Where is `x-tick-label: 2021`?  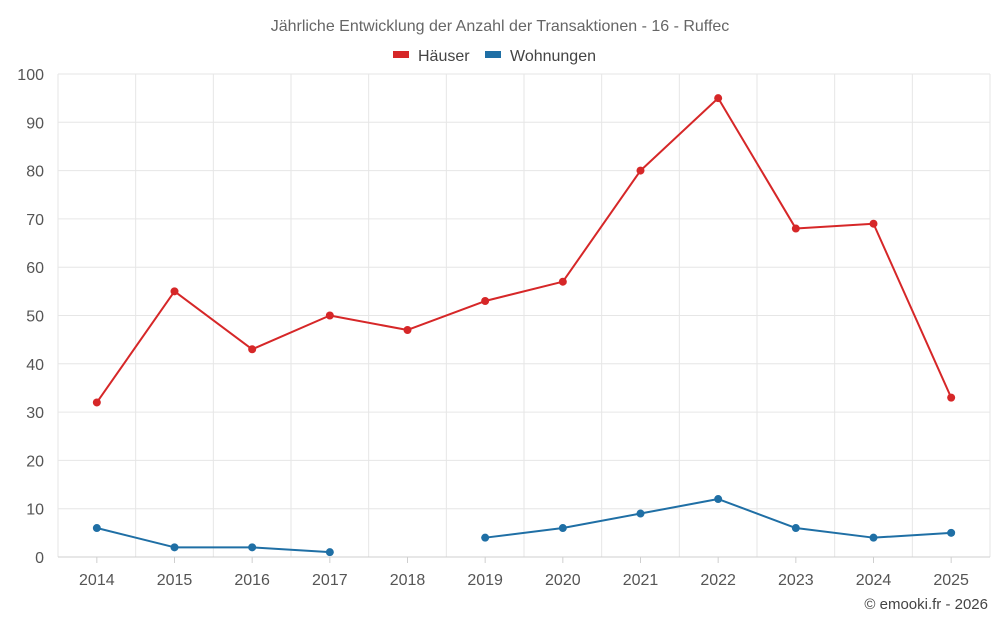 x-tick-label: 2021 is located at coordinates (641, 580).